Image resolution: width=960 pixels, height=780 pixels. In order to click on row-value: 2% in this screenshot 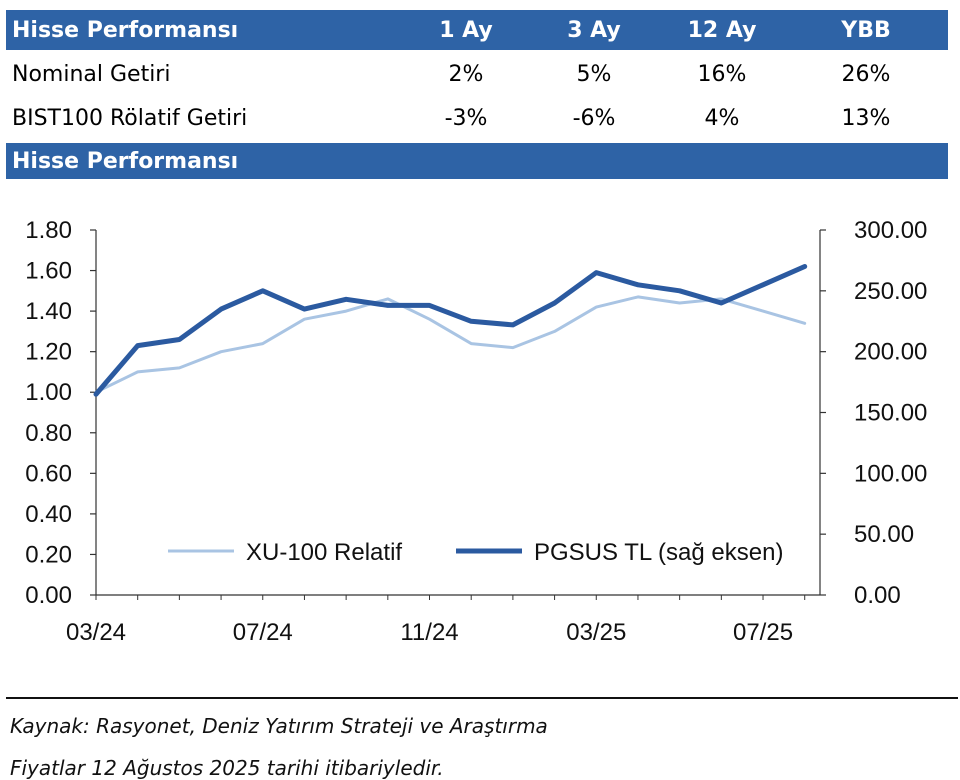, I will do `click(466, 74)`.